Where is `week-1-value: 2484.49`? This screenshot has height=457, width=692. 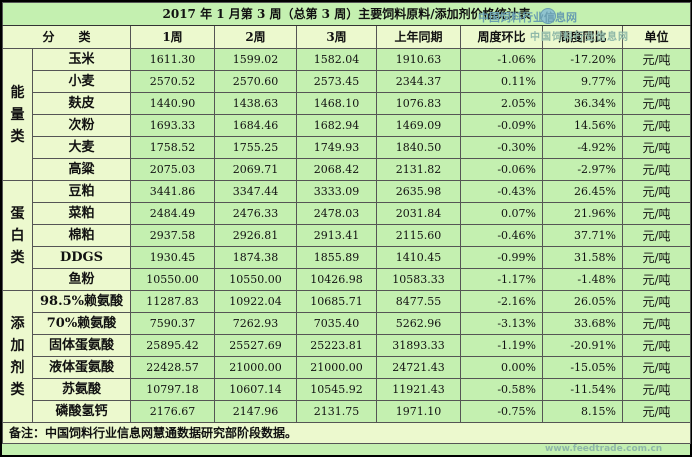 week-1-value: 2484.49 is located at coordinates (172, 213).